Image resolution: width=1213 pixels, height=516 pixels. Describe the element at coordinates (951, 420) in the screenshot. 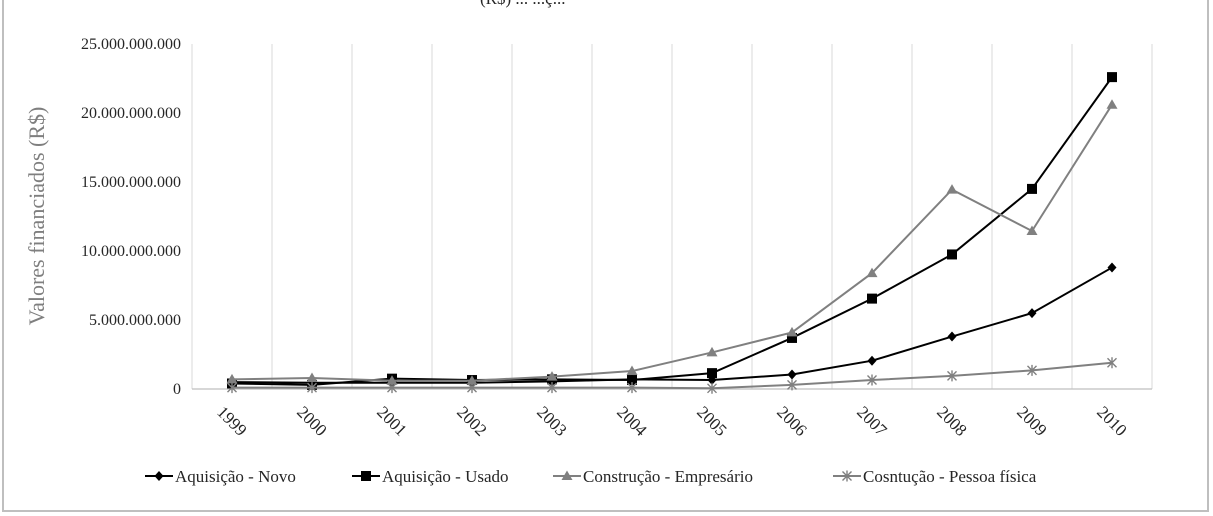

I see `x-tick-label: 2008` at that location.